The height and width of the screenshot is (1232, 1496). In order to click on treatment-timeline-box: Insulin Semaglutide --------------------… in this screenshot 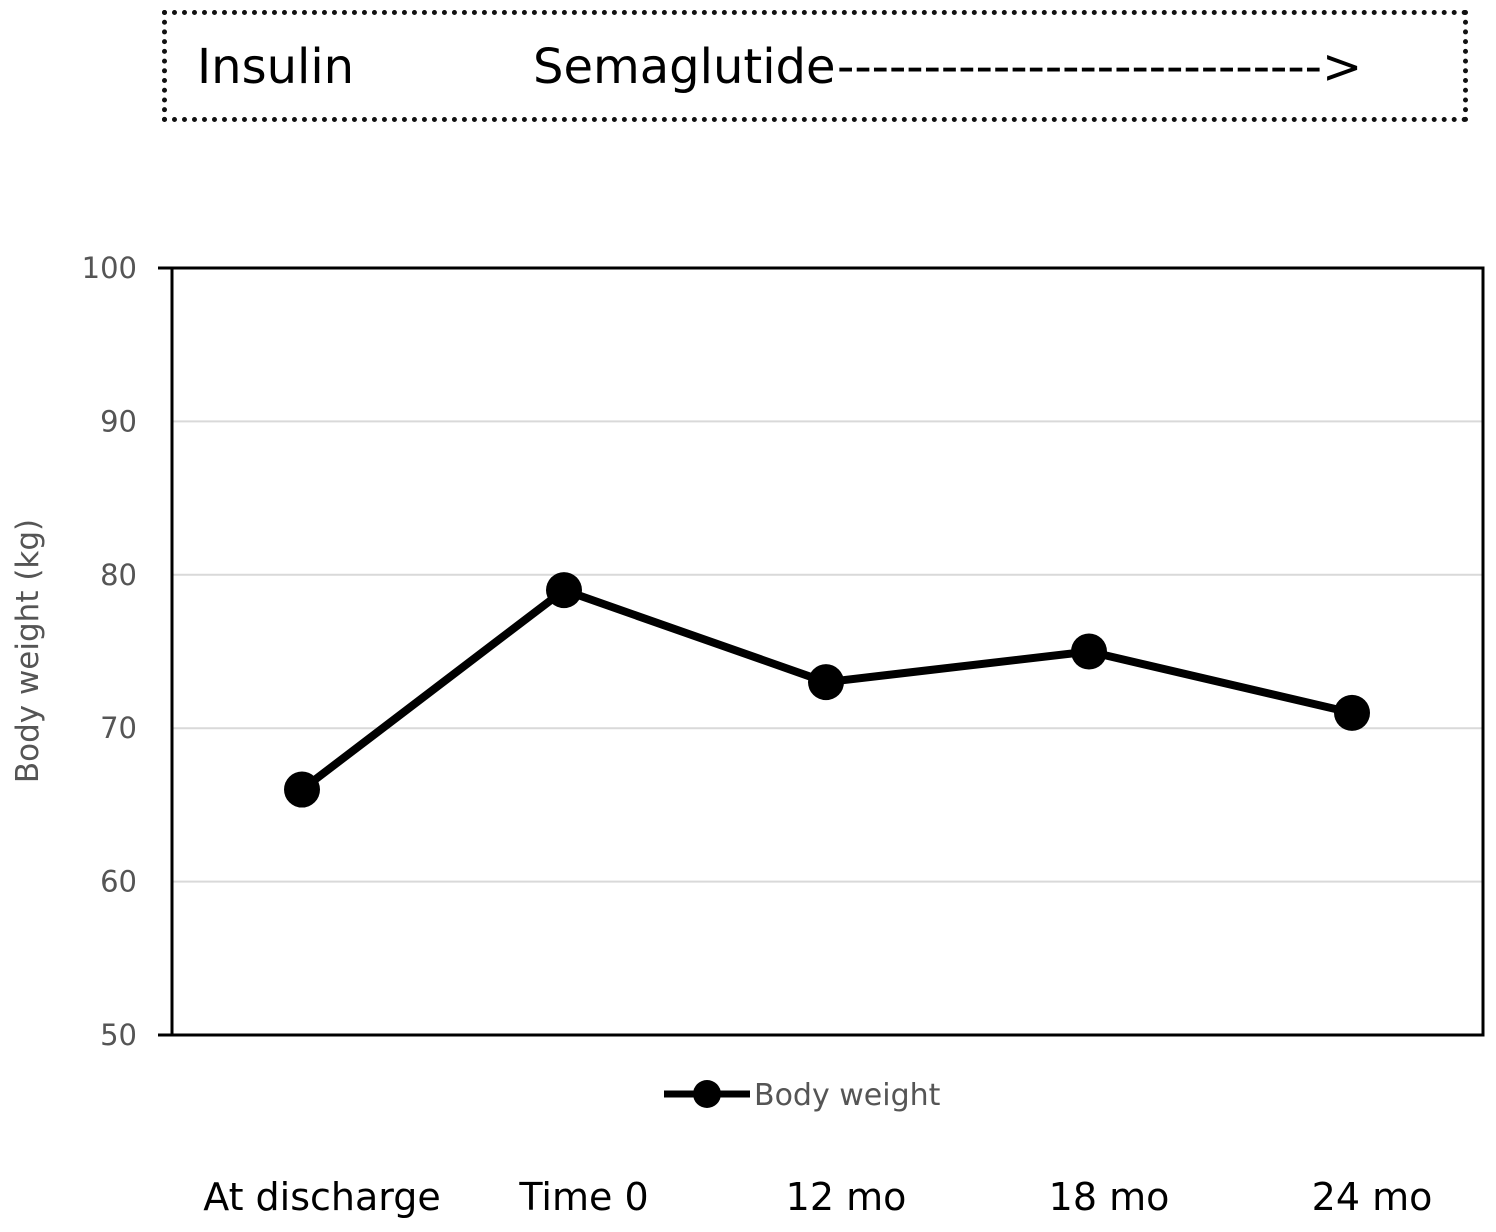, I will do `click(815, 66)`.